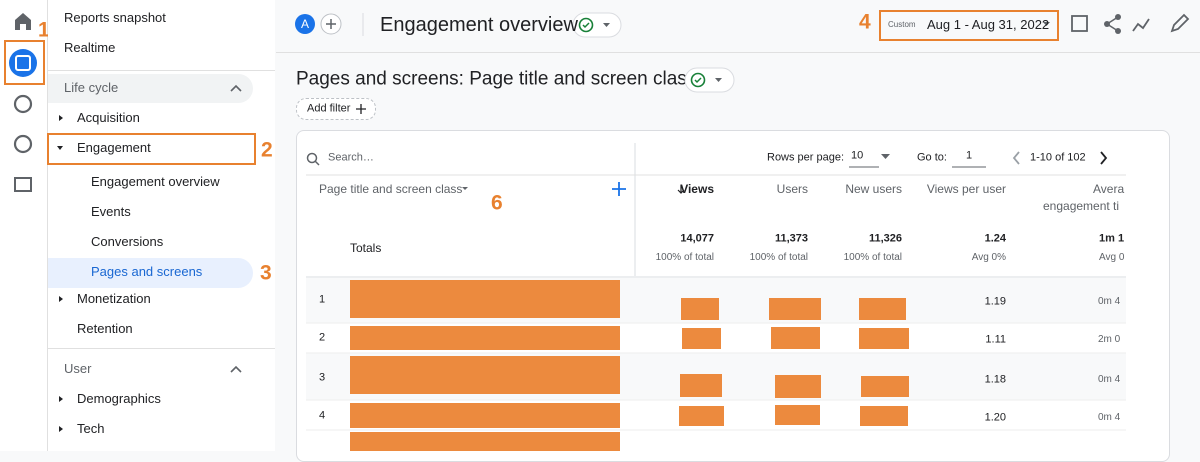  What do you see at coordinates (147, 272) in the screenshot?
I see `nav-subitem: Pages and screens` at bounding box center [147, 272].